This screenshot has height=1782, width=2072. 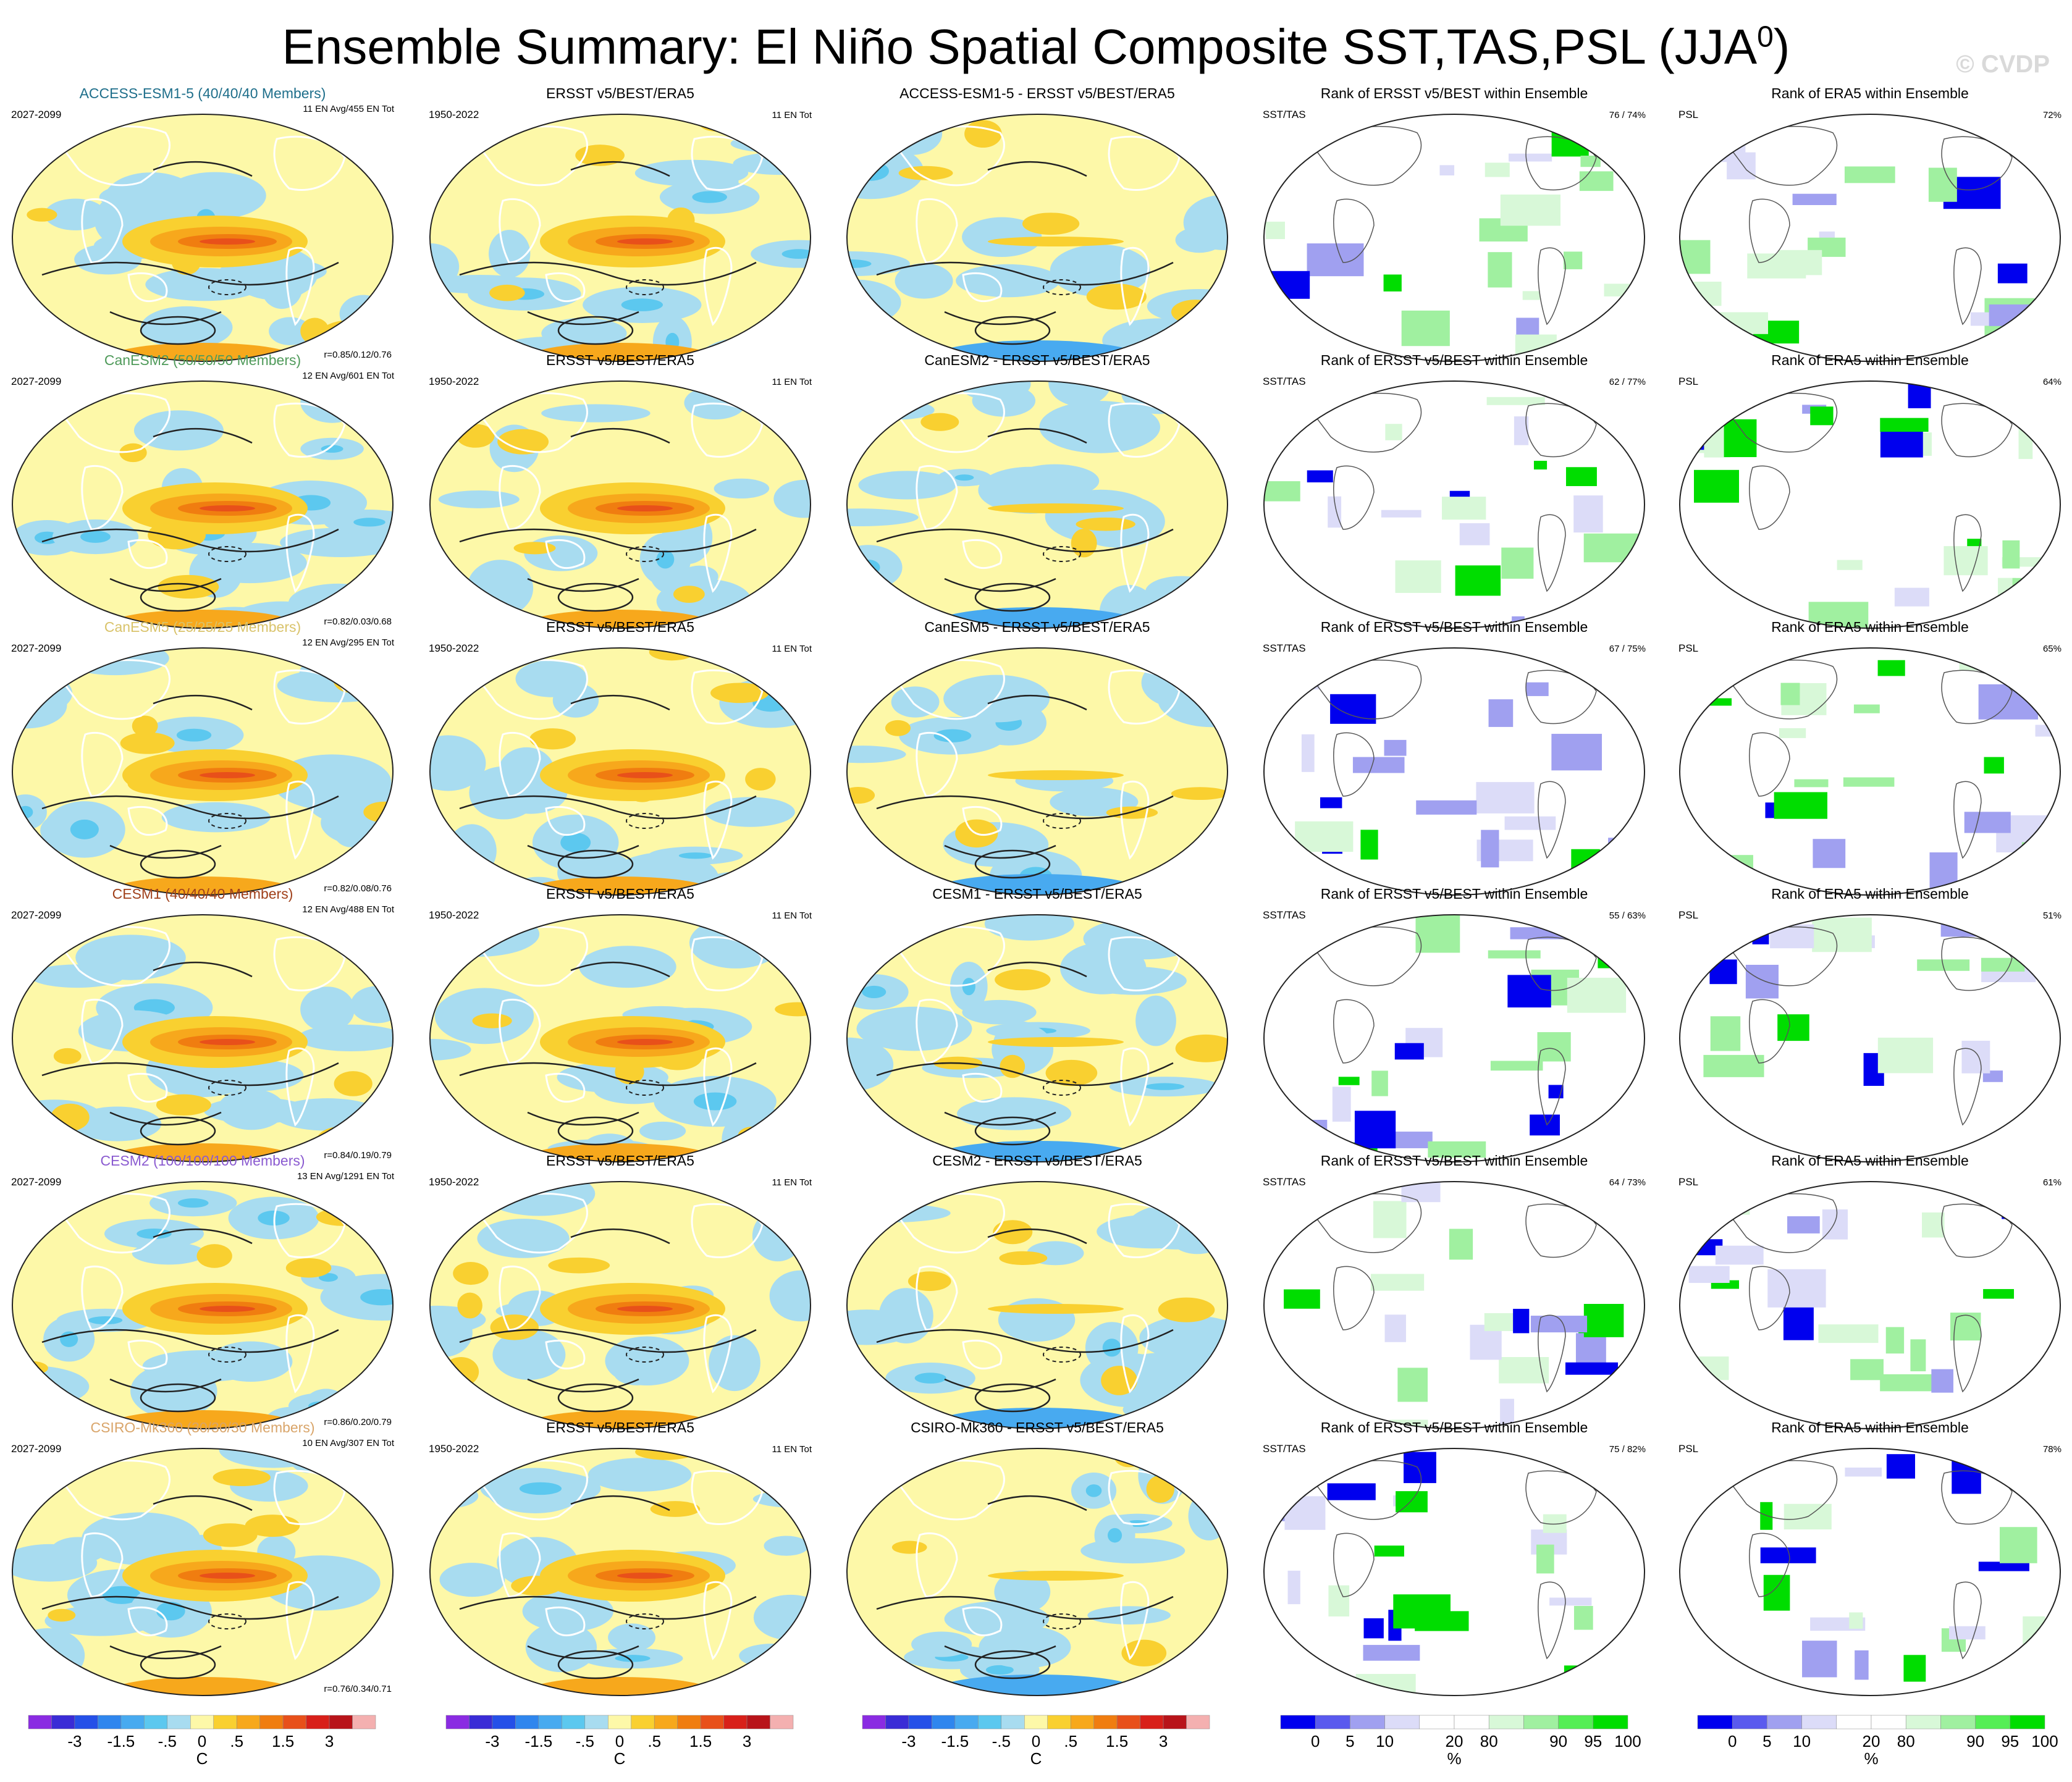 What do you see at coordinates (718, 1620) in the screenshot?
I see `map-obs-row6-coastline` at bounding box center [718, 1620].